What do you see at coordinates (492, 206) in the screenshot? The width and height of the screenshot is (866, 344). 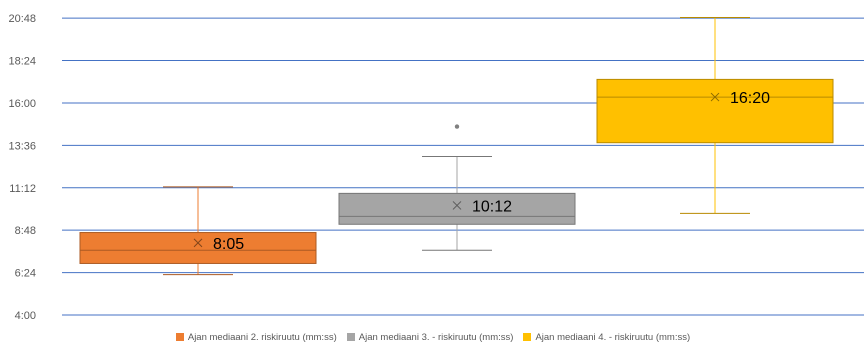 I see `mean-data-label: 10:12` at bounding box center [492, 206].